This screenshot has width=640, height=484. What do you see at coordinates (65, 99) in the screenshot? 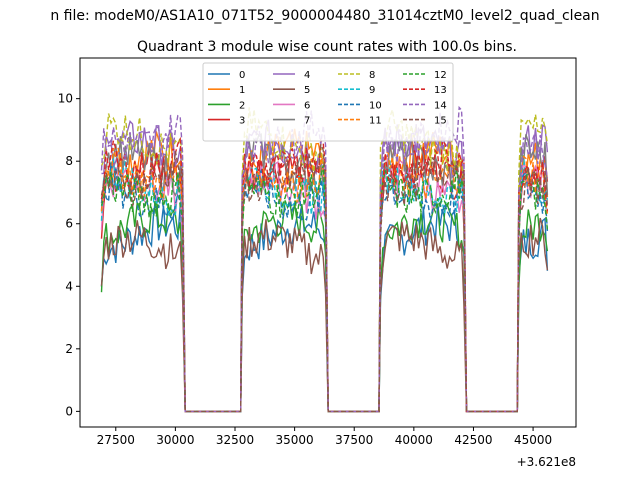
I see `y-tick-label: 10` at bounding box center [65, 99].